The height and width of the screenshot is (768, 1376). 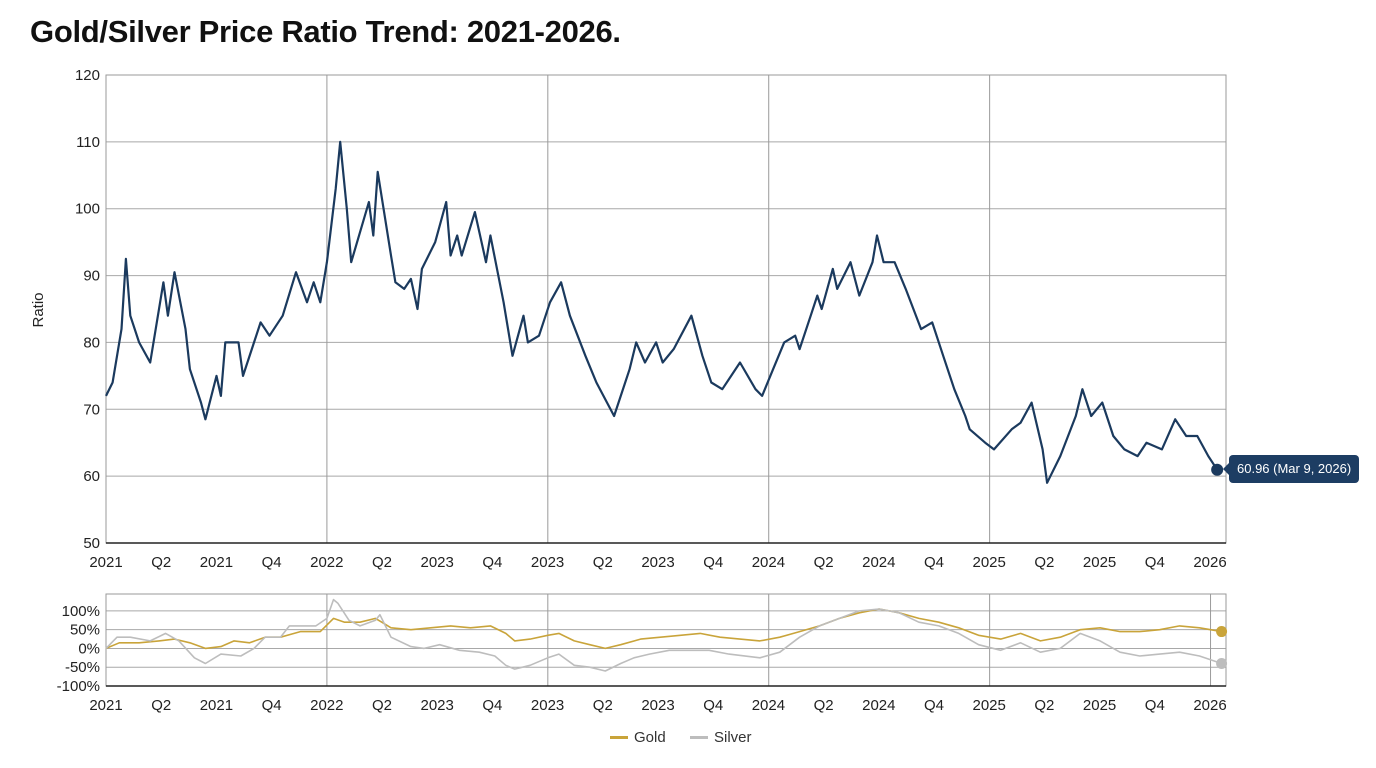 I want to click on y-tick-label: -50%, so click(x=82, y=667).